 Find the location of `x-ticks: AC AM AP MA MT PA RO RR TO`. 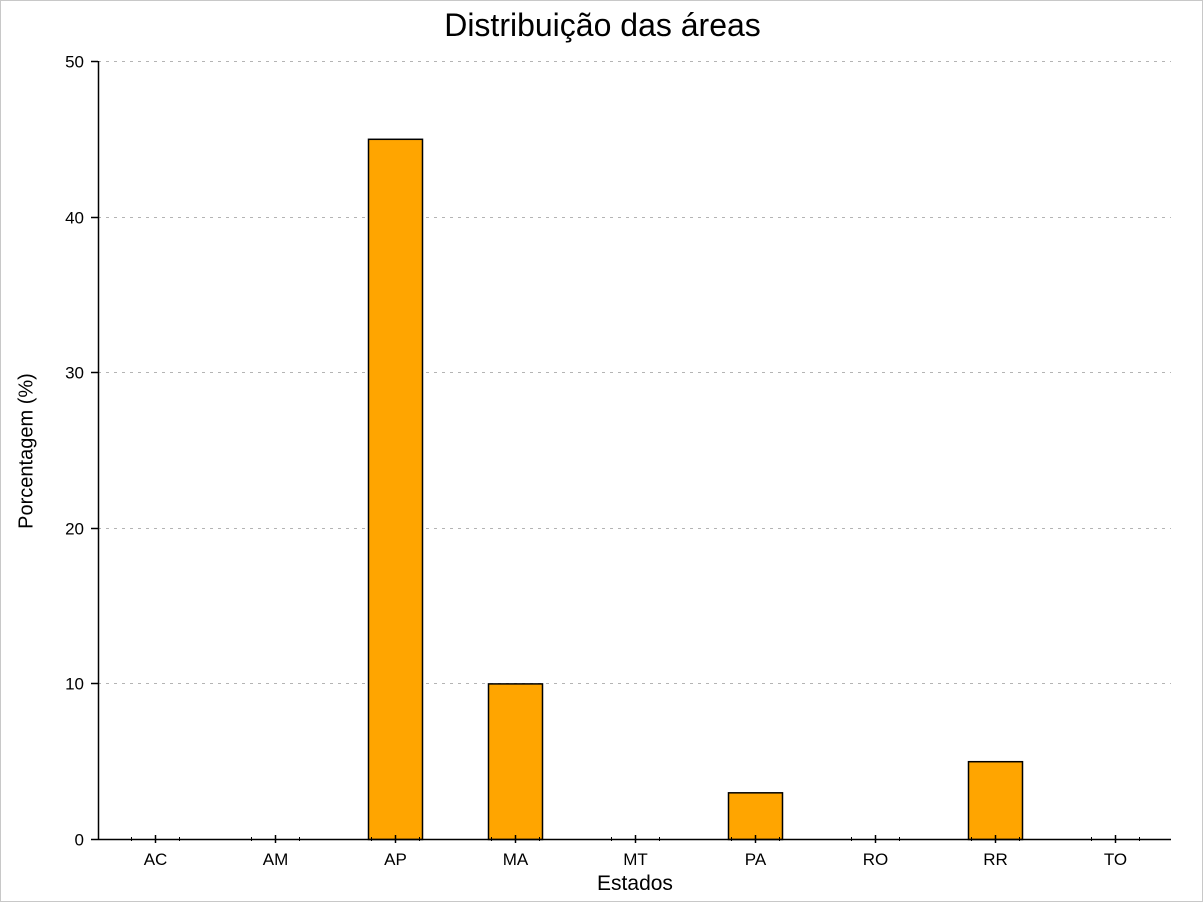

x-ticks: AC AM AP MA MT PA RO RR TO is located at coordinates (635, 852).